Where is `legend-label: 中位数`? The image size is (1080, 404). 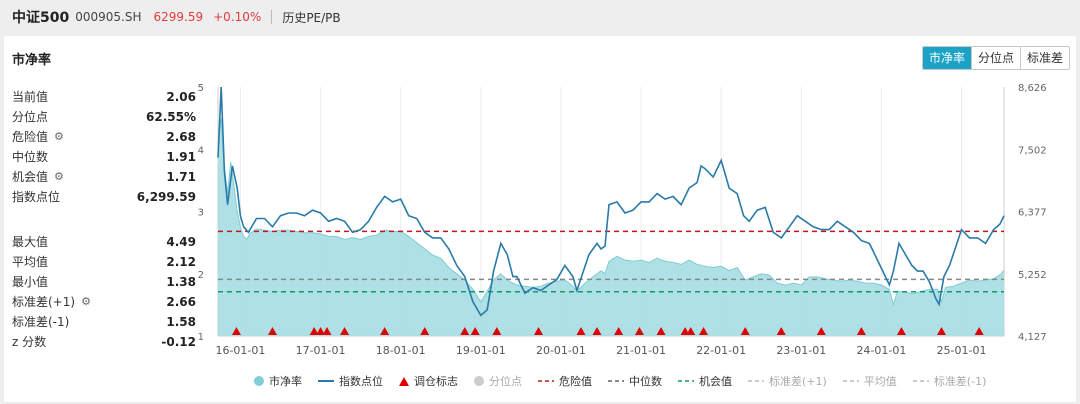 legend-label: 中位数 is located at coordinates (645, 381).